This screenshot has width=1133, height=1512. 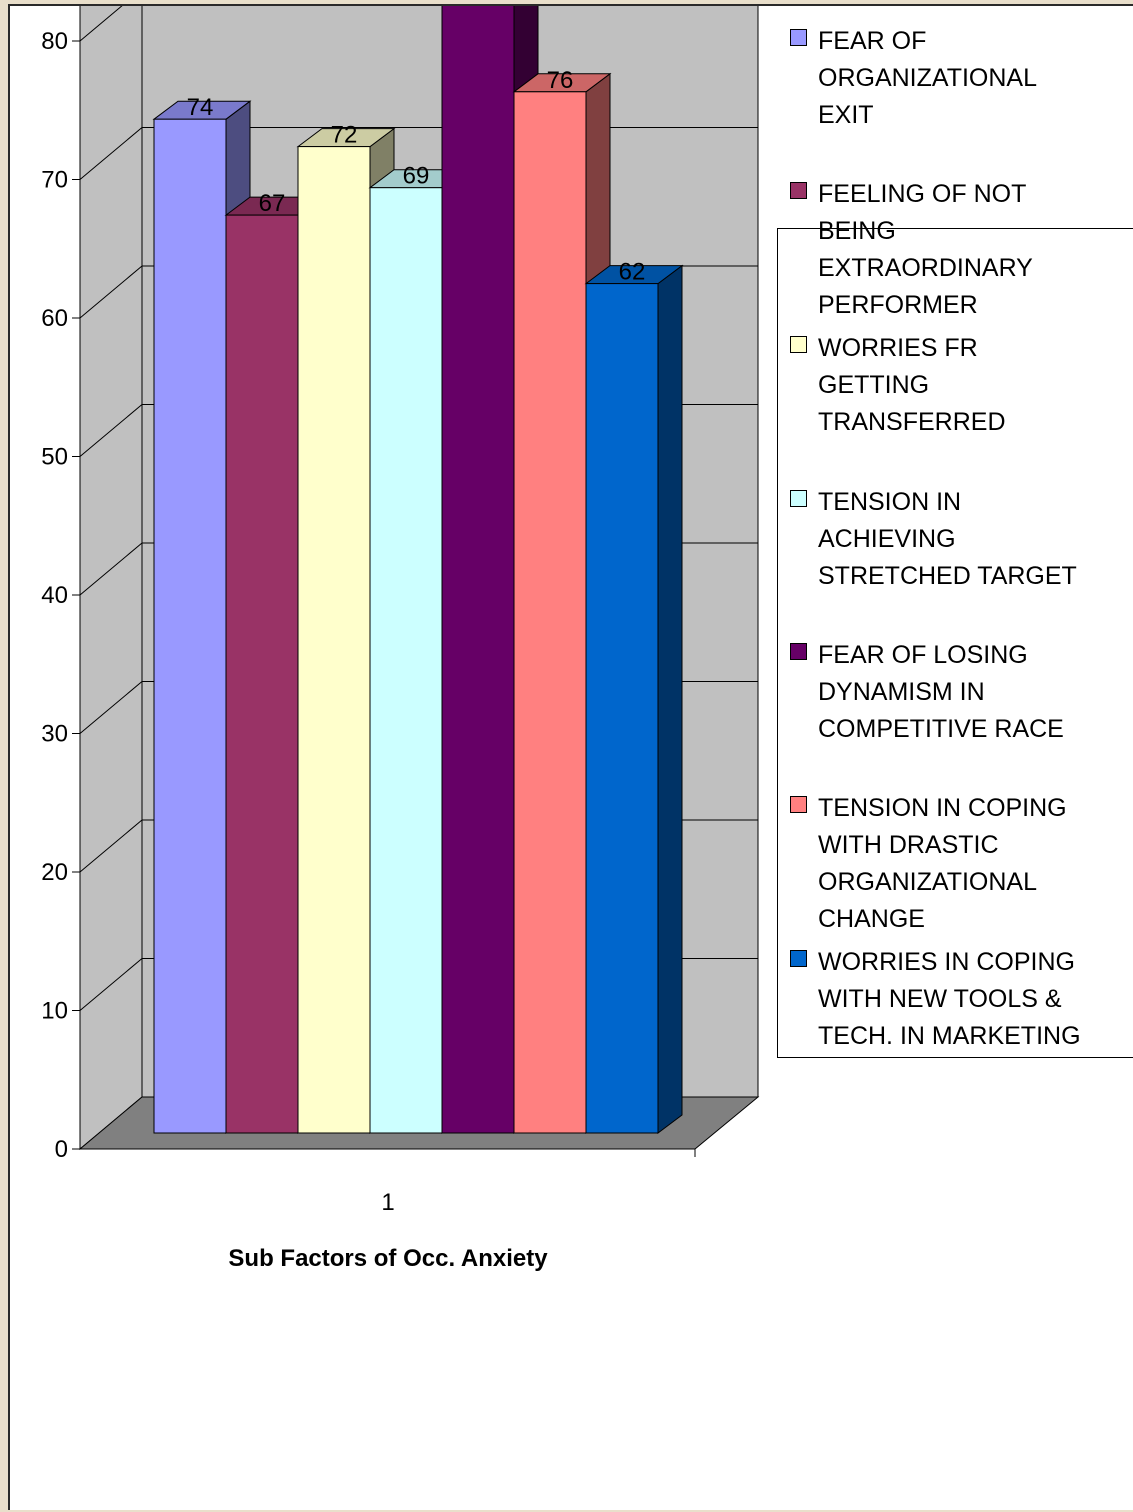 What do you see at coordinates (898, 305) in the screenshot?
I see `legend-label-line: PERFORMER` at bounding box center [898, 305].